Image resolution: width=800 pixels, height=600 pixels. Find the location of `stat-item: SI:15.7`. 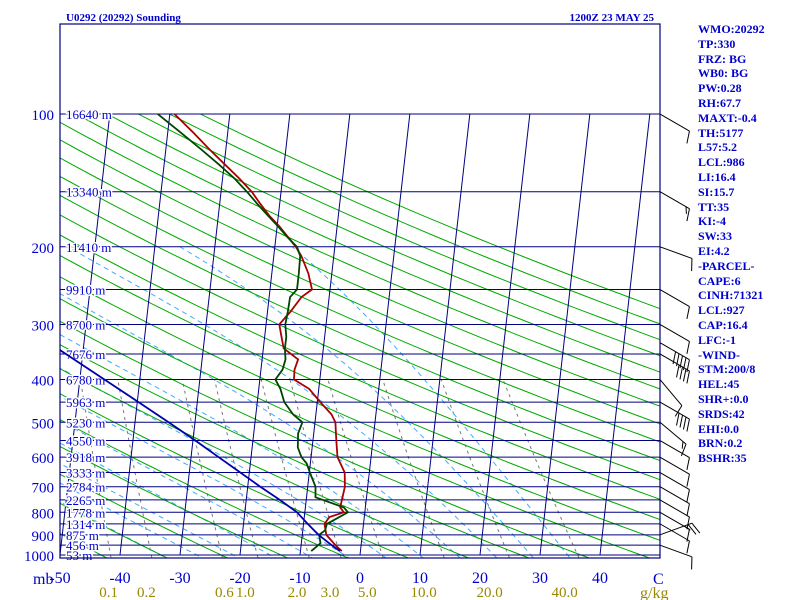

stat-item: SI:15.7 is located at coordinates (716, 191).